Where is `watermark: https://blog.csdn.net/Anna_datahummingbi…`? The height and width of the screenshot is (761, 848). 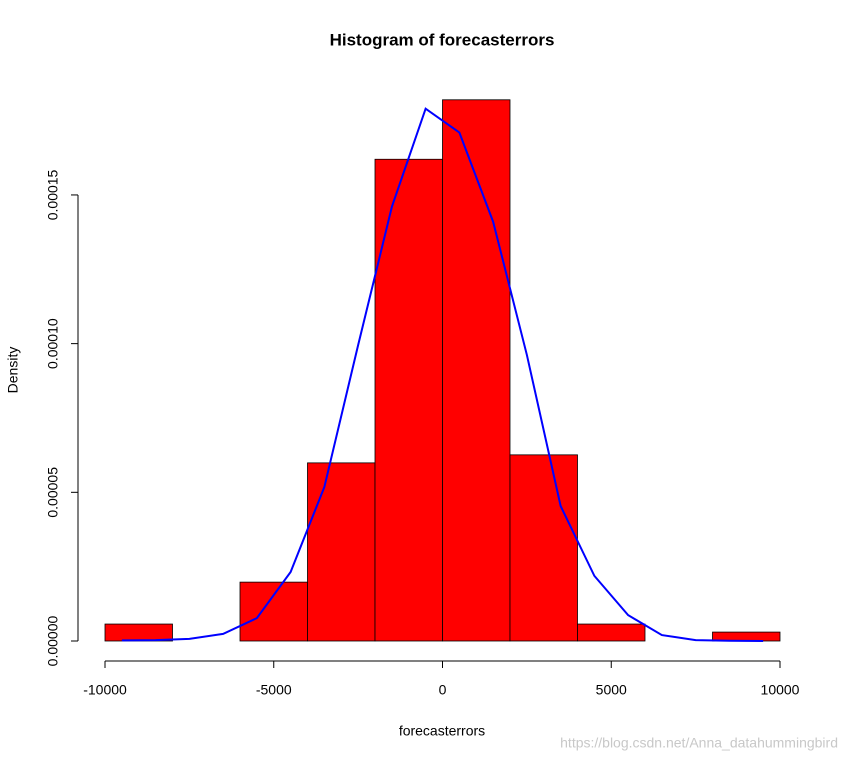 watermark: https://blog.csdn.net/Anna_datahummingbi… is located at coordinates (699, 743).